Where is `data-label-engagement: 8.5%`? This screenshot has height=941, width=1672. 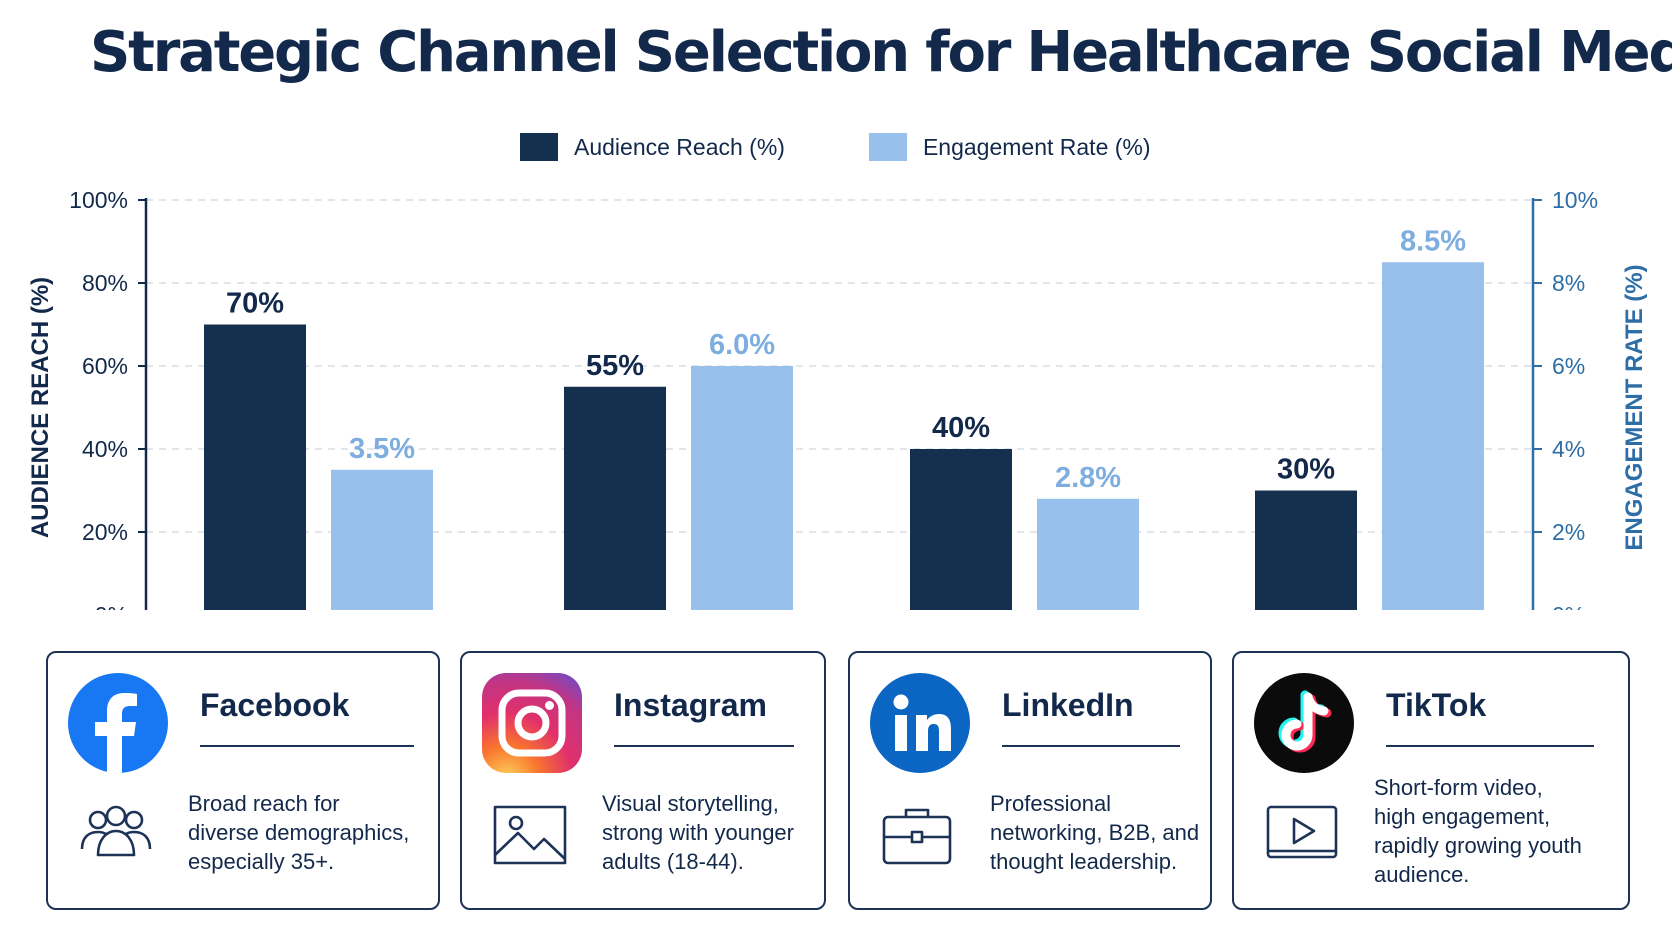
data-label-engagement: 8.5% is located at coordinates (1433, 241).